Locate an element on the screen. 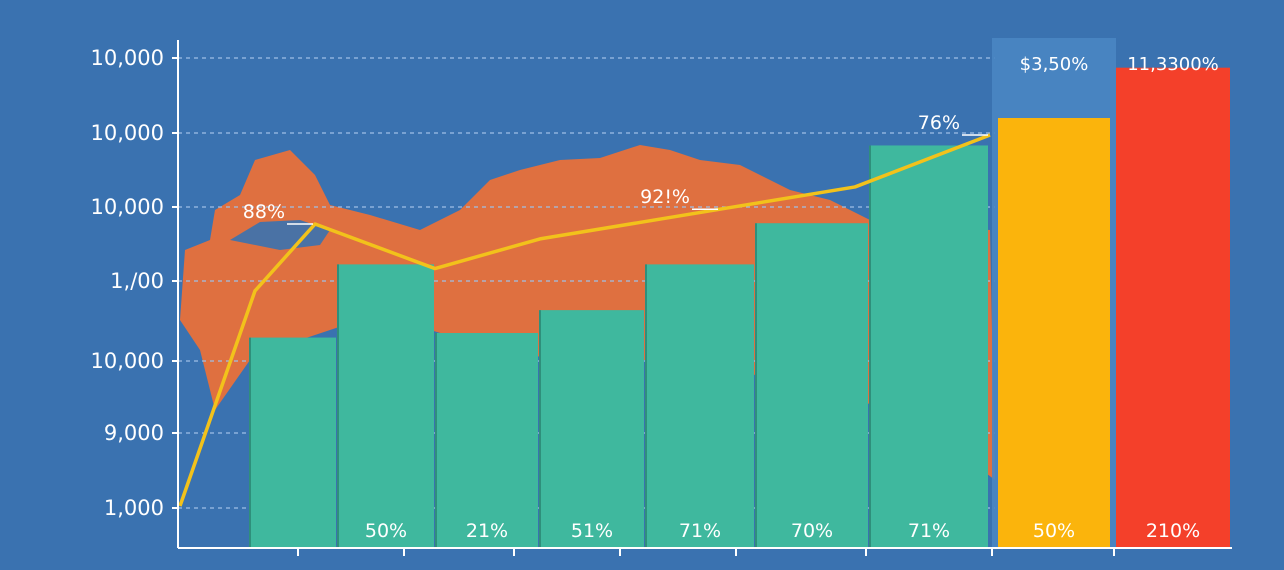 The width and height of the screenshot is (1284, 570). y-tick-label: 1,000 is located at coordinates (134, 508).